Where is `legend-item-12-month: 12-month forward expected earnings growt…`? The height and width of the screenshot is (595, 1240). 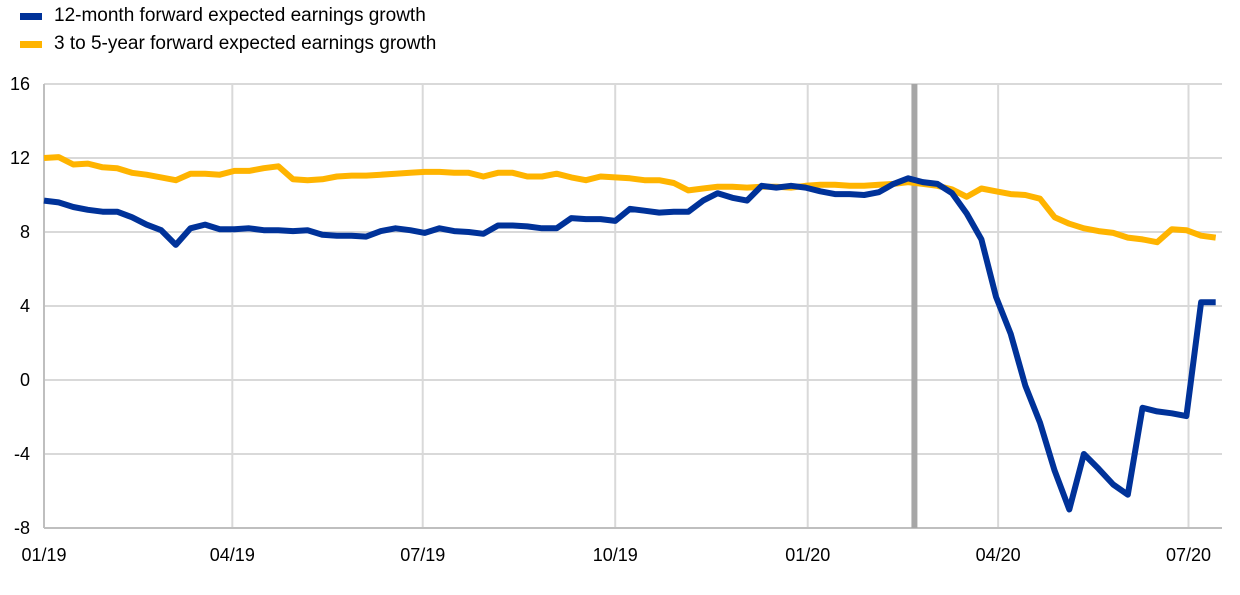 legend-item-12-month: 12-month forward expected earnings growt… is located at coordinates (228, 16).